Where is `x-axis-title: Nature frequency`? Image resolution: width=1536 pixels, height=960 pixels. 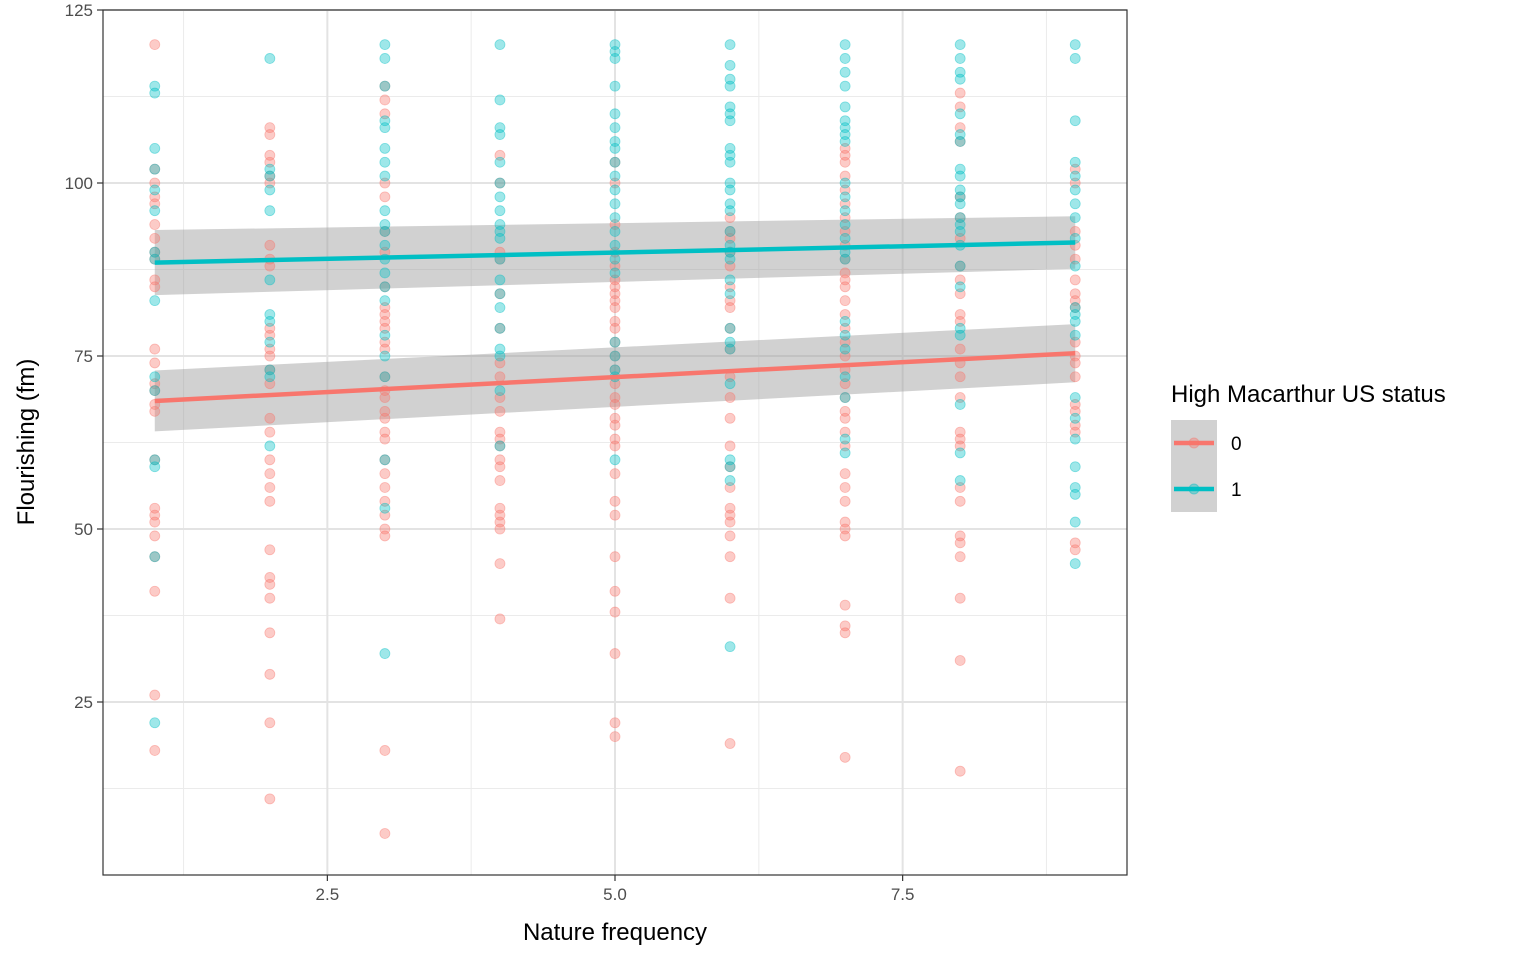
x-axis-title: Nature frequency is located at coordinates (615, 932).